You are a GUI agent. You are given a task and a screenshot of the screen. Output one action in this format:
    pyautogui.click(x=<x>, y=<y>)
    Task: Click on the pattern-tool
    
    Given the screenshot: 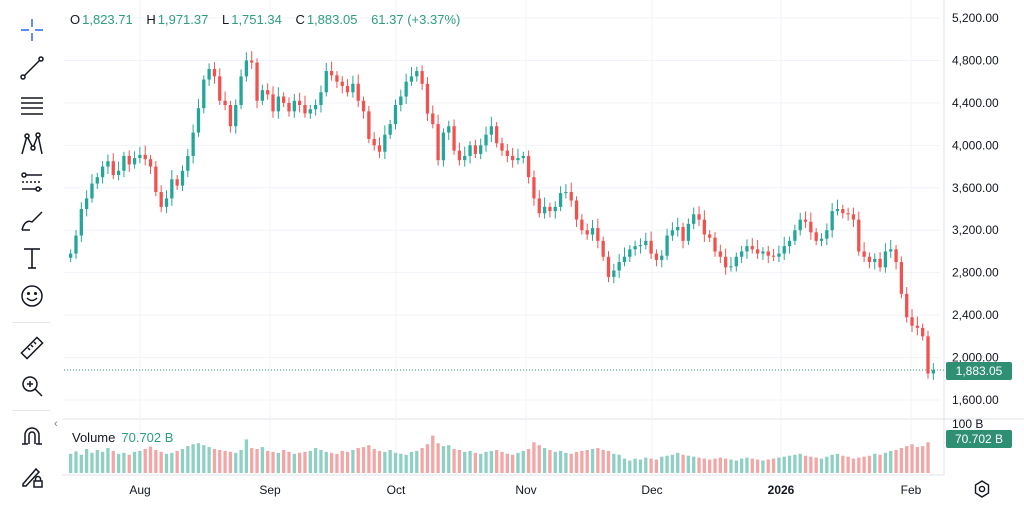 What is the action you would take?
    pyautogui.click(x=32, y=144)
    